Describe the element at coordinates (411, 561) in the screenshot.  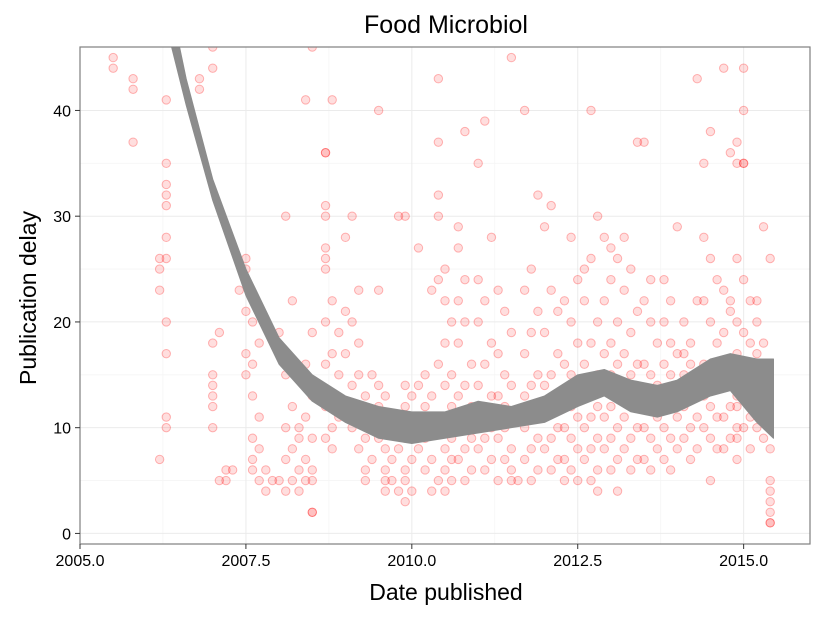
I see `x-tick-label: 2010.0` at that location.